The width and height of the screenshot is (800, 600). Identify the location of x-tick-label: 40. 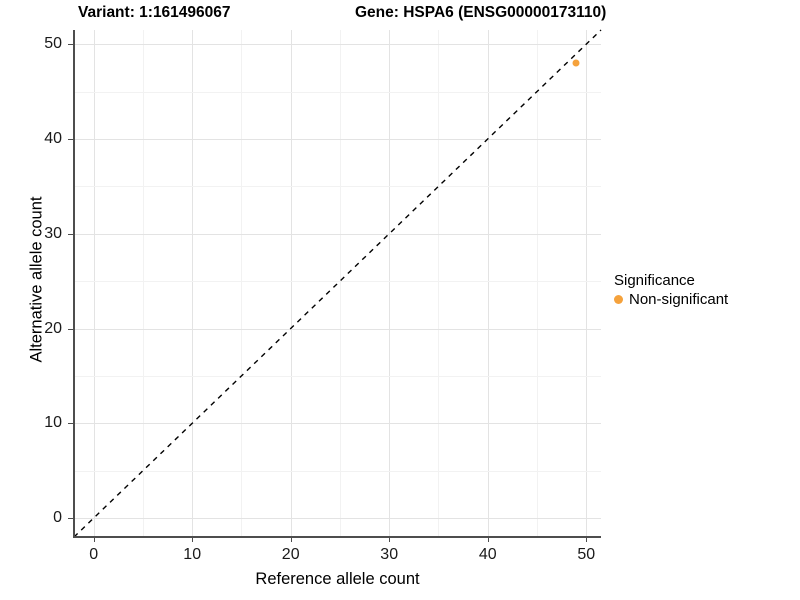
(487, 554).